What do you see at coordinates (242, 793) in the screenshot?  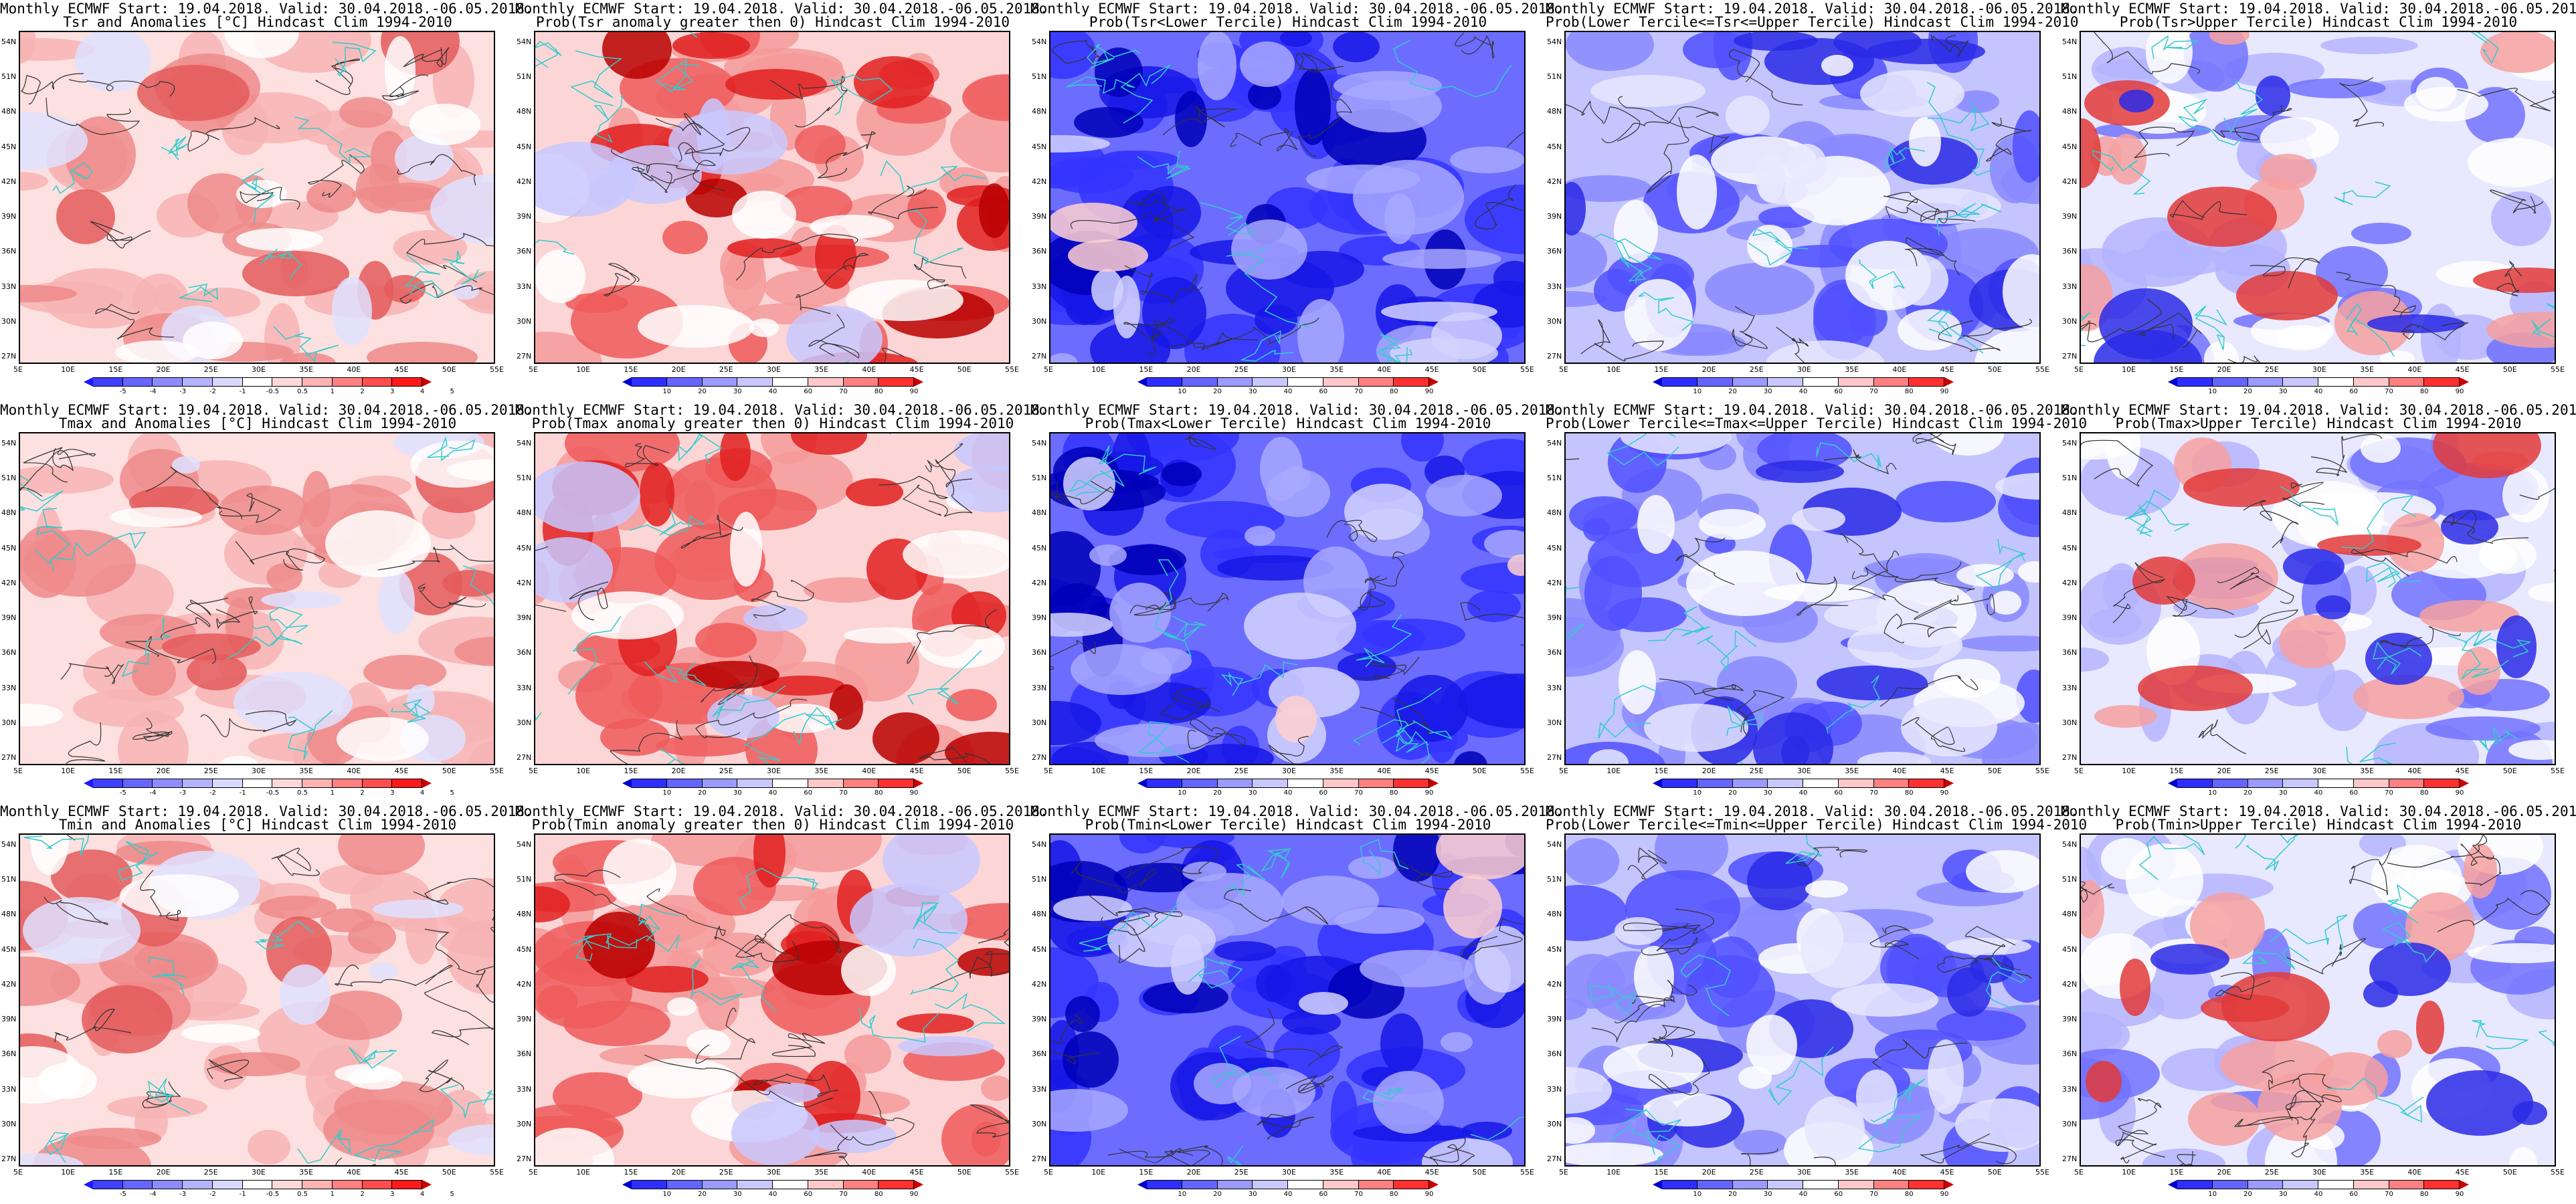 I see `colorbar-label: -1` at bounding box center [242, 793].